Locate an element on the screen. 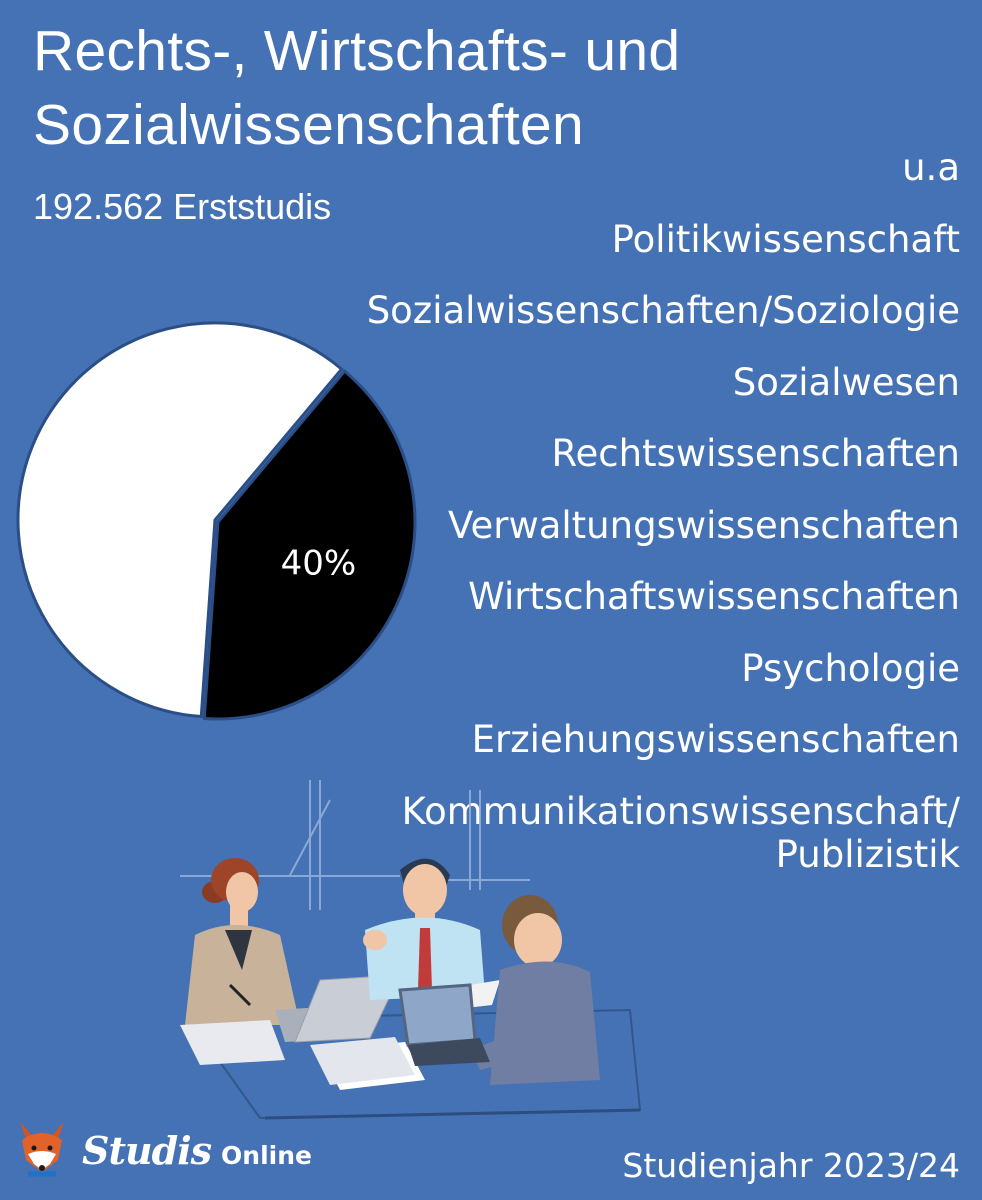  field-item: Rechtswissenschaften is located at coordinates (755, 453).